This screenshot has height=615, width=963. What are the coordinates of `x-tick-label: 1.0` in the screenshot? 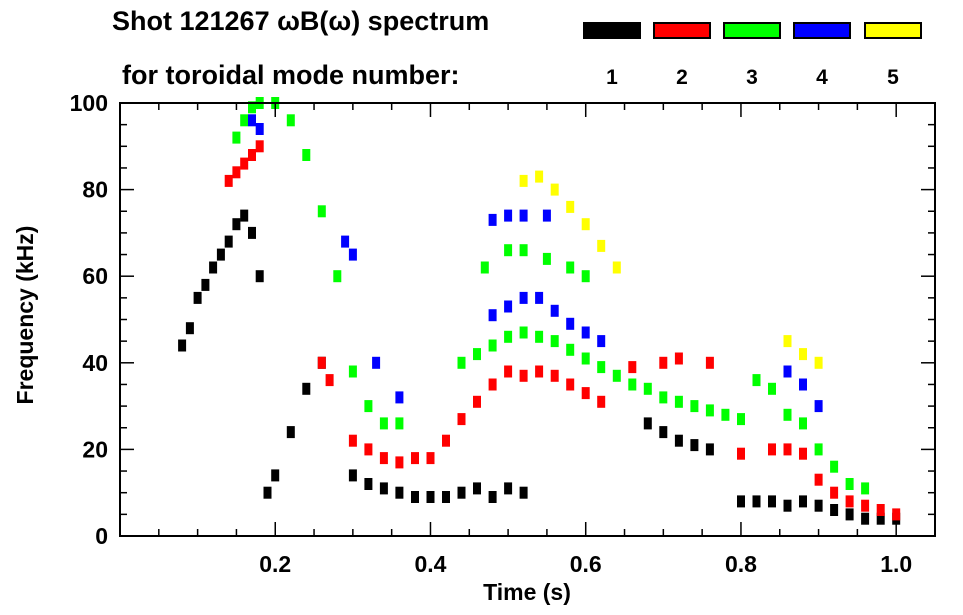 It's located at (896, 564).